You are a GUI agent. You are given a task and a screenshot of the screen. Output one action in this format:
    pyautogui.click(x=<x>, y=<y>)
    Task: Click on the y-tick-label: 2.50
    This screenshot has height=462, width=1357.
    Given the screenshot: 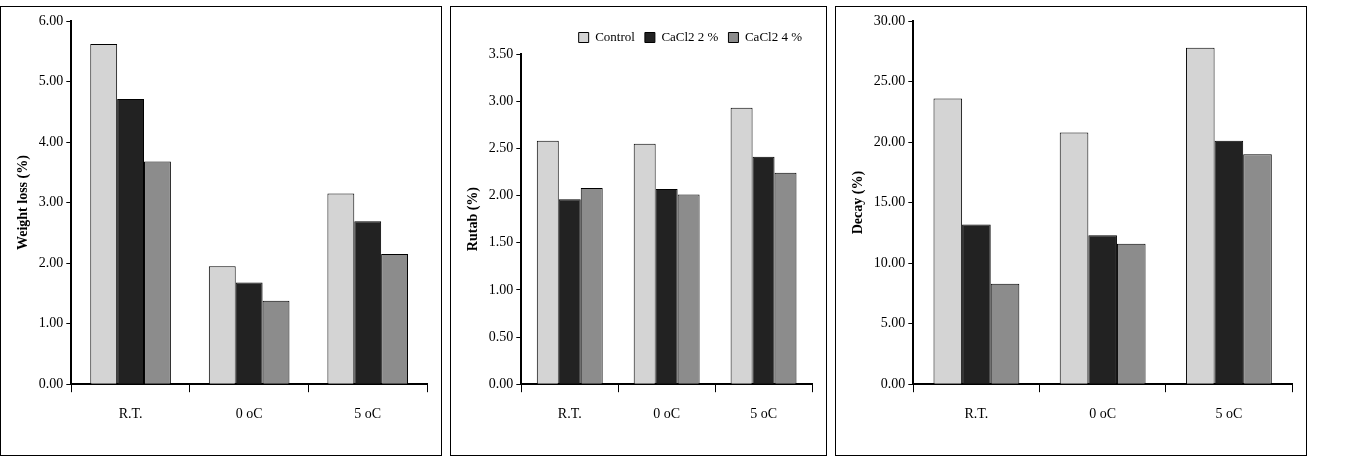 What is the action you would take?
    pyautogui.click(x=501, y=148)
    